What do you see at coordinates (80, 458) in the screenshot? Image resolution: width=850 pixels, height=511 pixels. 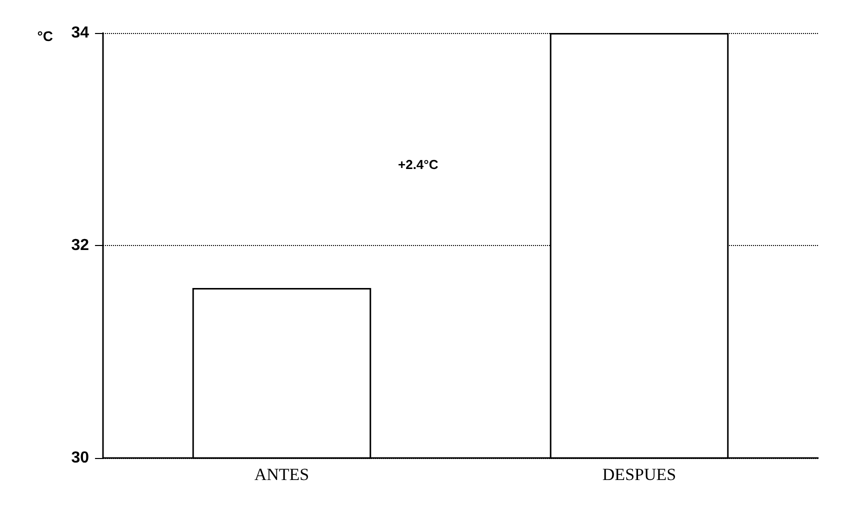 I see `y-tick-label: 30` at bounding box center [80, 458].